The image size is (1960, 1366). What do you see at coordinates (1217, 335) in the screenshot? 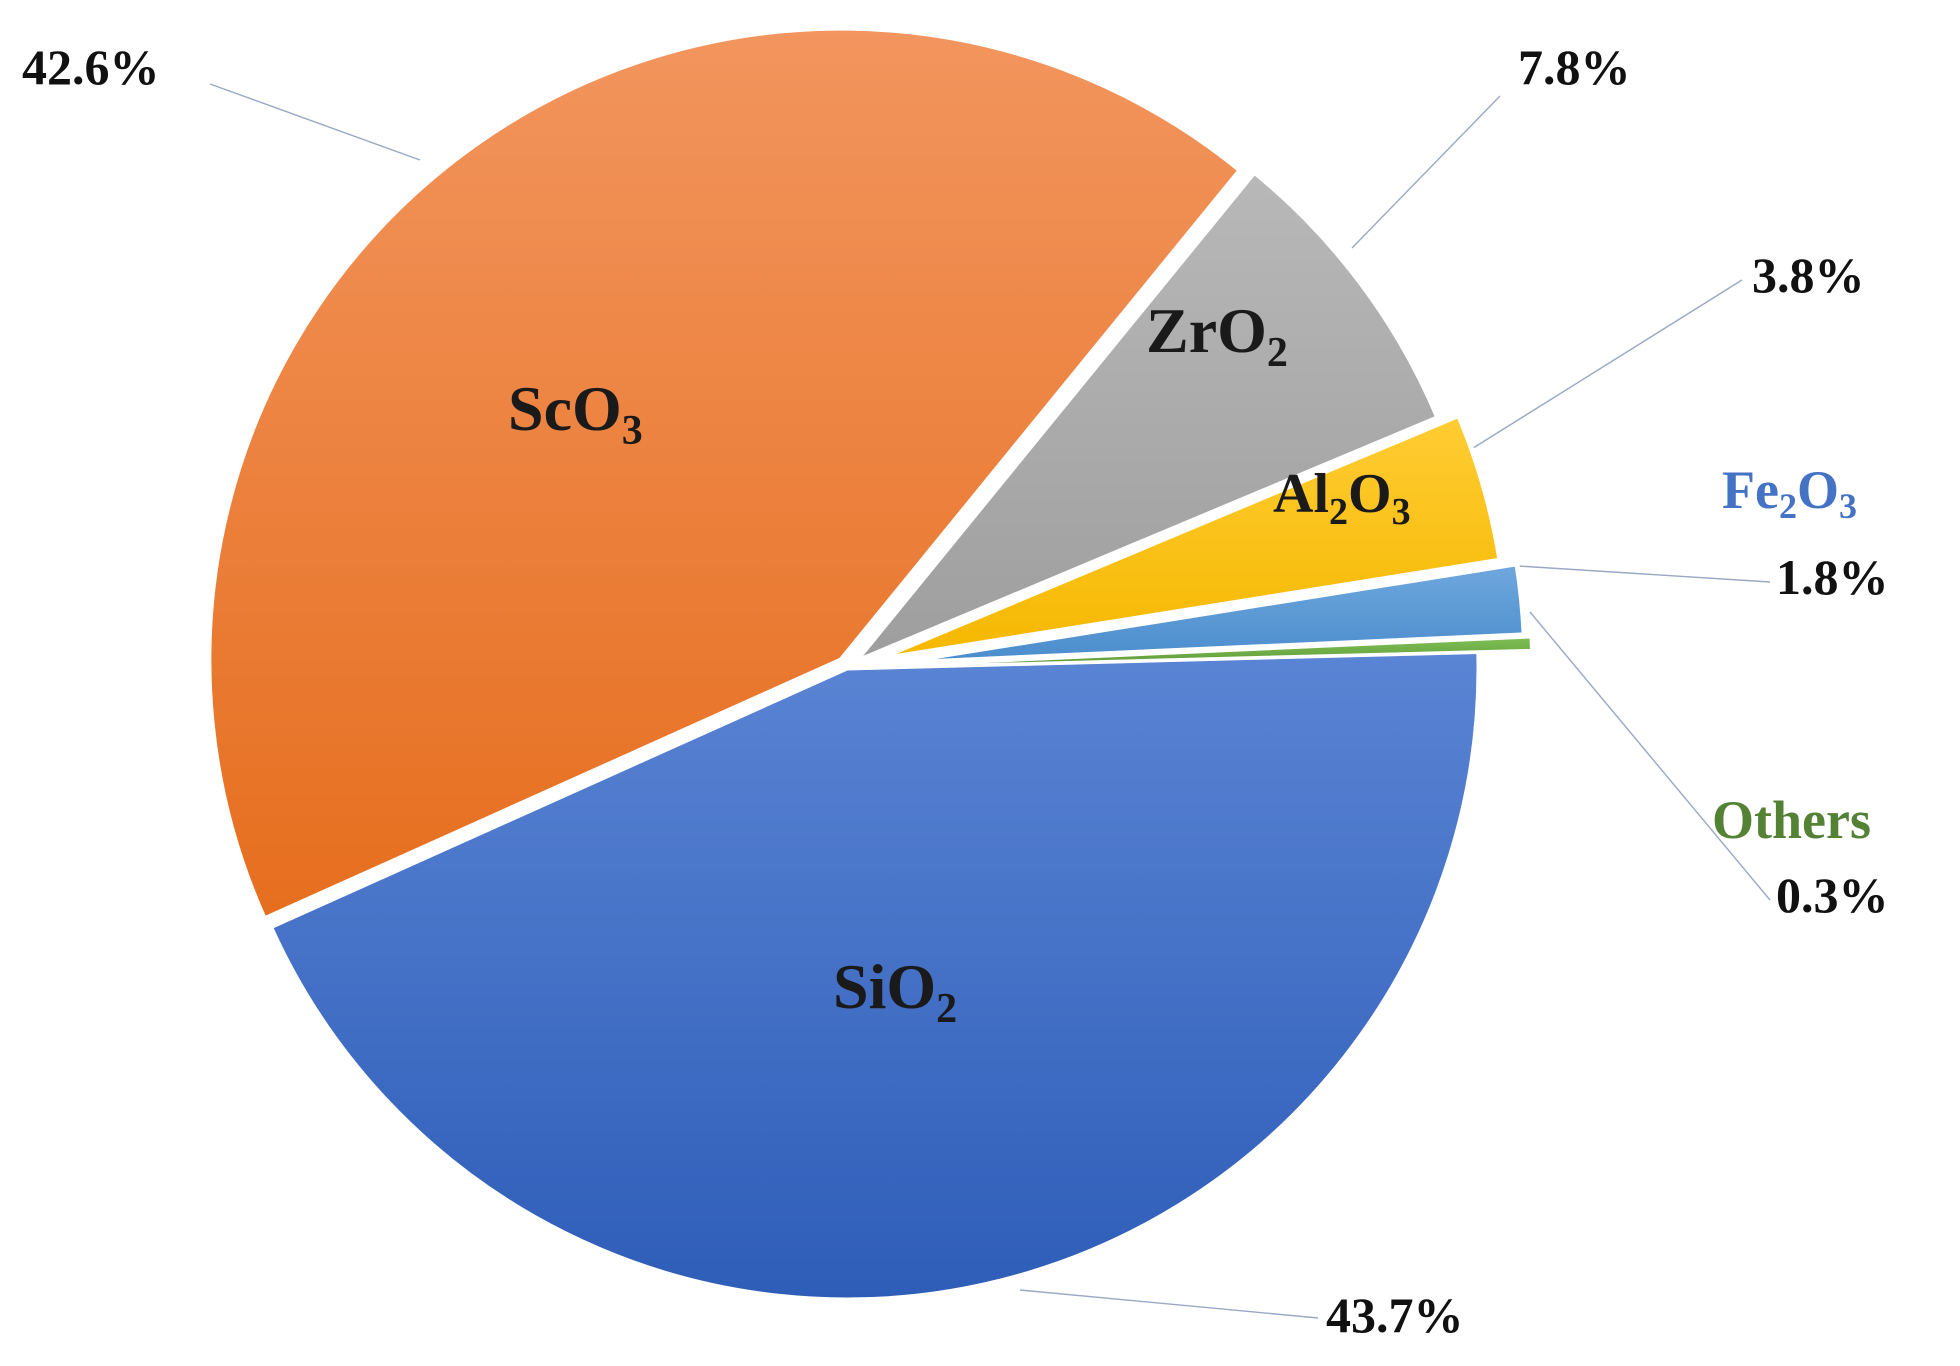
I see `slice-label-zro2: ZrO2` at bounding box center [1217, 335].